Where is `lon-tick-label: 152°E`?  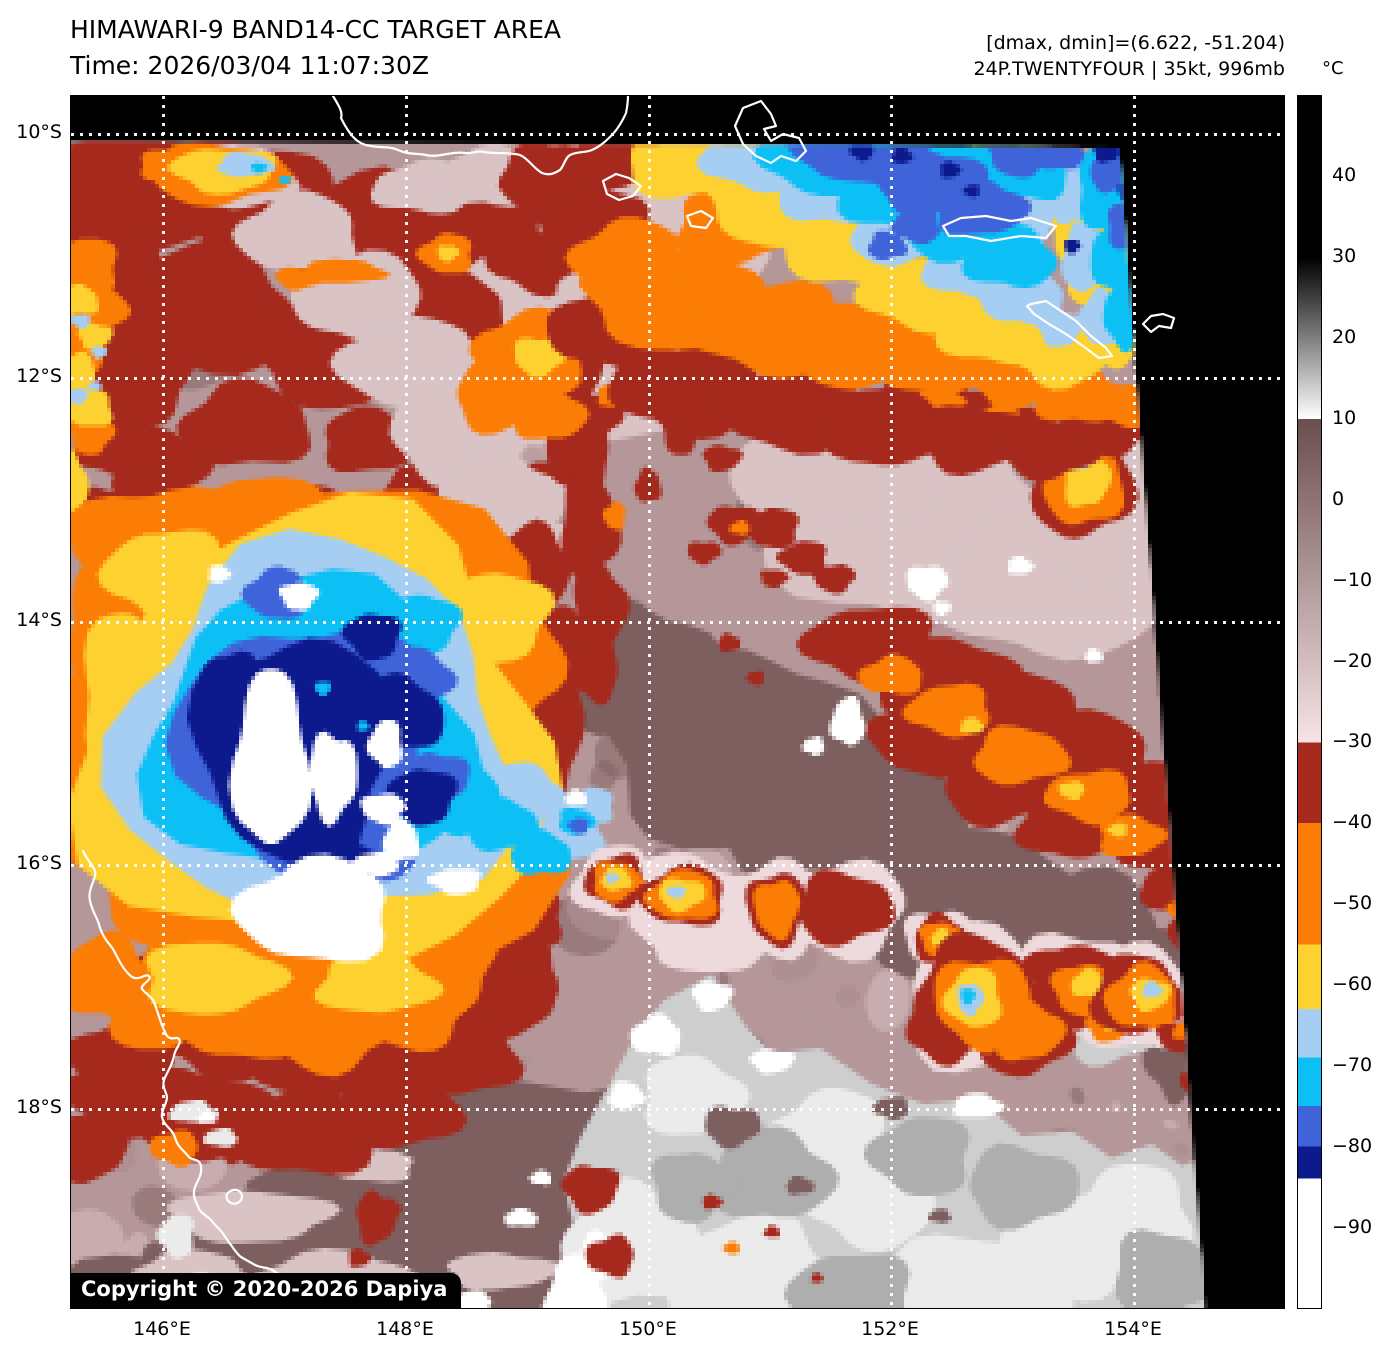 lon-tick-label: 152°E is located at coordinates (890, 1329).